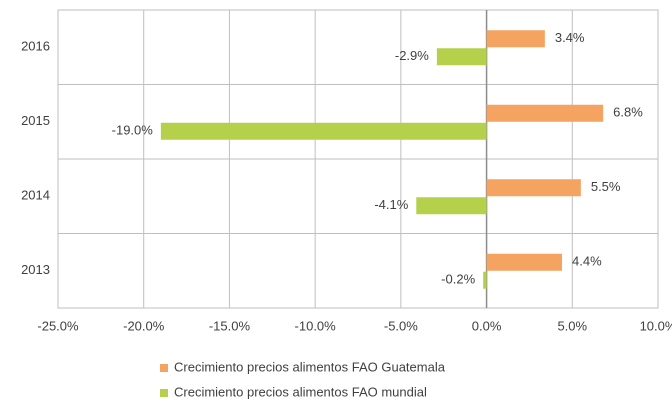  I want to click on x-tick-label: -20.0%, so click(144, 325).